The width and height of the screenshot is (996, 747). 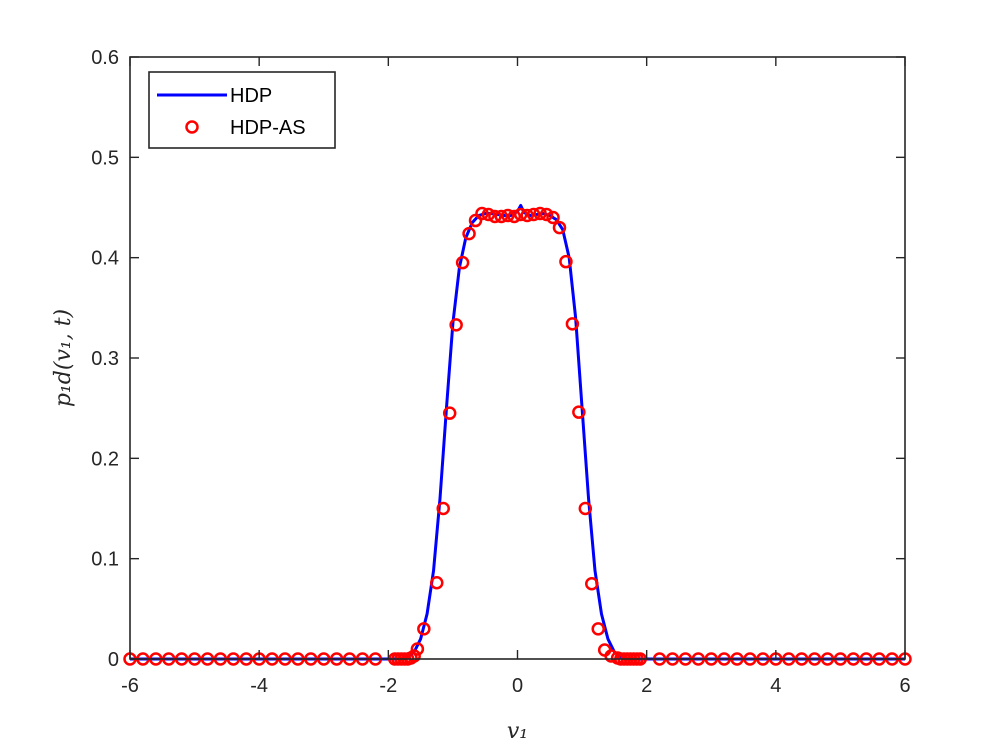 What do you see at coordinates (105, 158) in the screenshot?
I see `y-tick-label: 0.5` at bounding box center [105, 158].